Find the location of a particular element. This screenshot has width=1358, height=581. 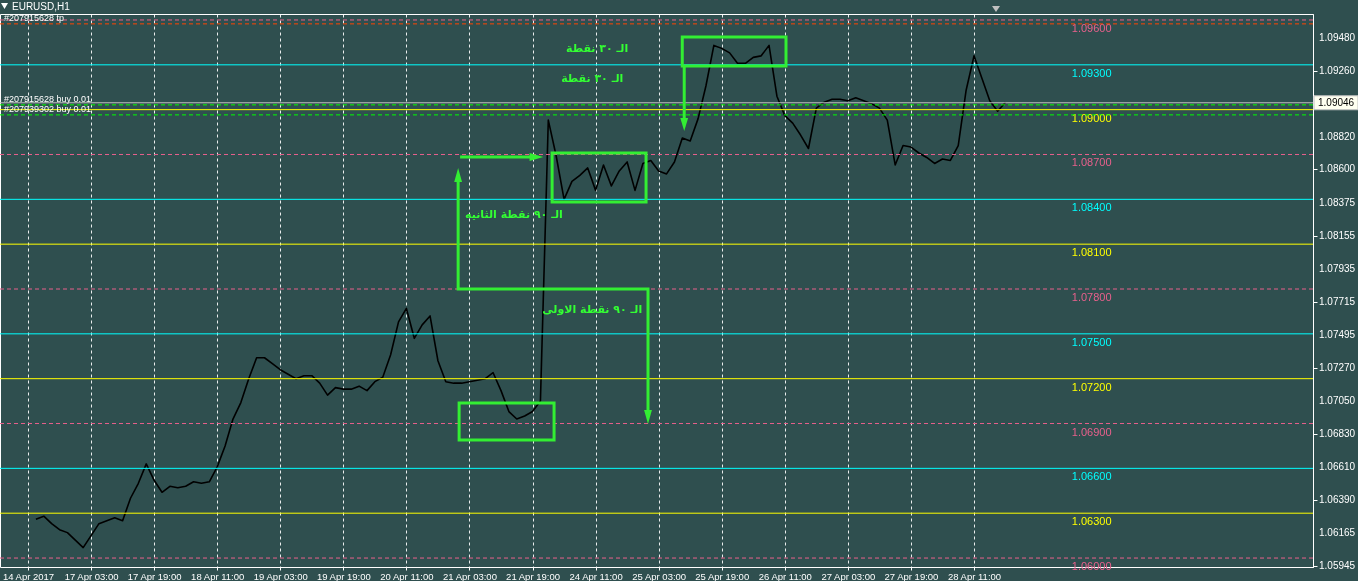

x-tick-label: 27 Apr 03:00 is located at coordinates (848, 575).